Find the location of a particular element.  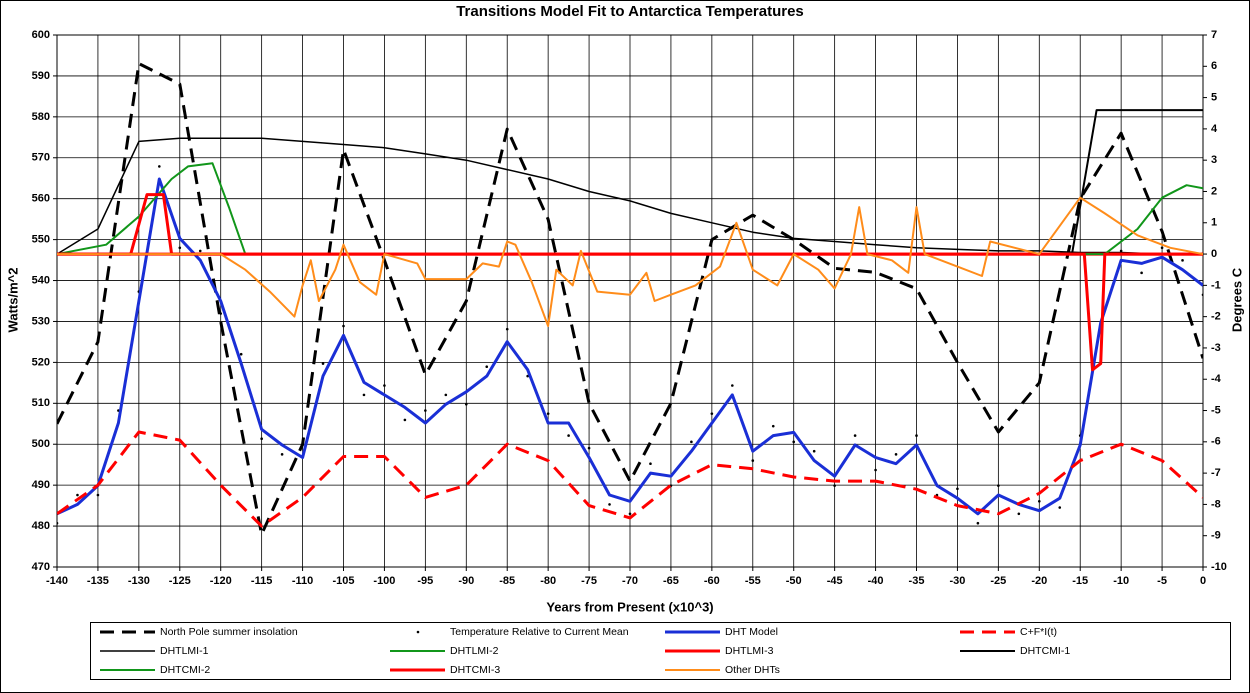

x-tick-label: -40 is located at coordinates (876, 581).